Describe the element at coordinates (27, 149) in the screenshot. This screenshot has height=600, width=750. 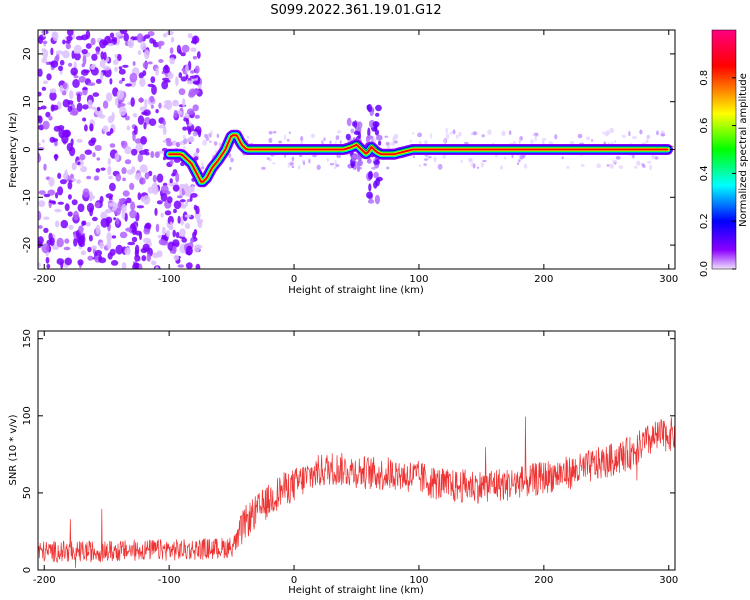
I see `y-tick-label: 0` at that location.